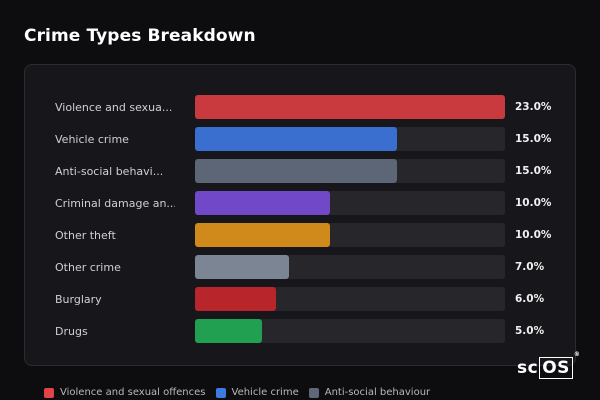 Image resolution: width=600 pixels, height=400 pixels. What do you see at coordinates (133, 392) in the screenshot?
I see `legend-label: Violence and sexual offences` at bounding box center [133, 392].